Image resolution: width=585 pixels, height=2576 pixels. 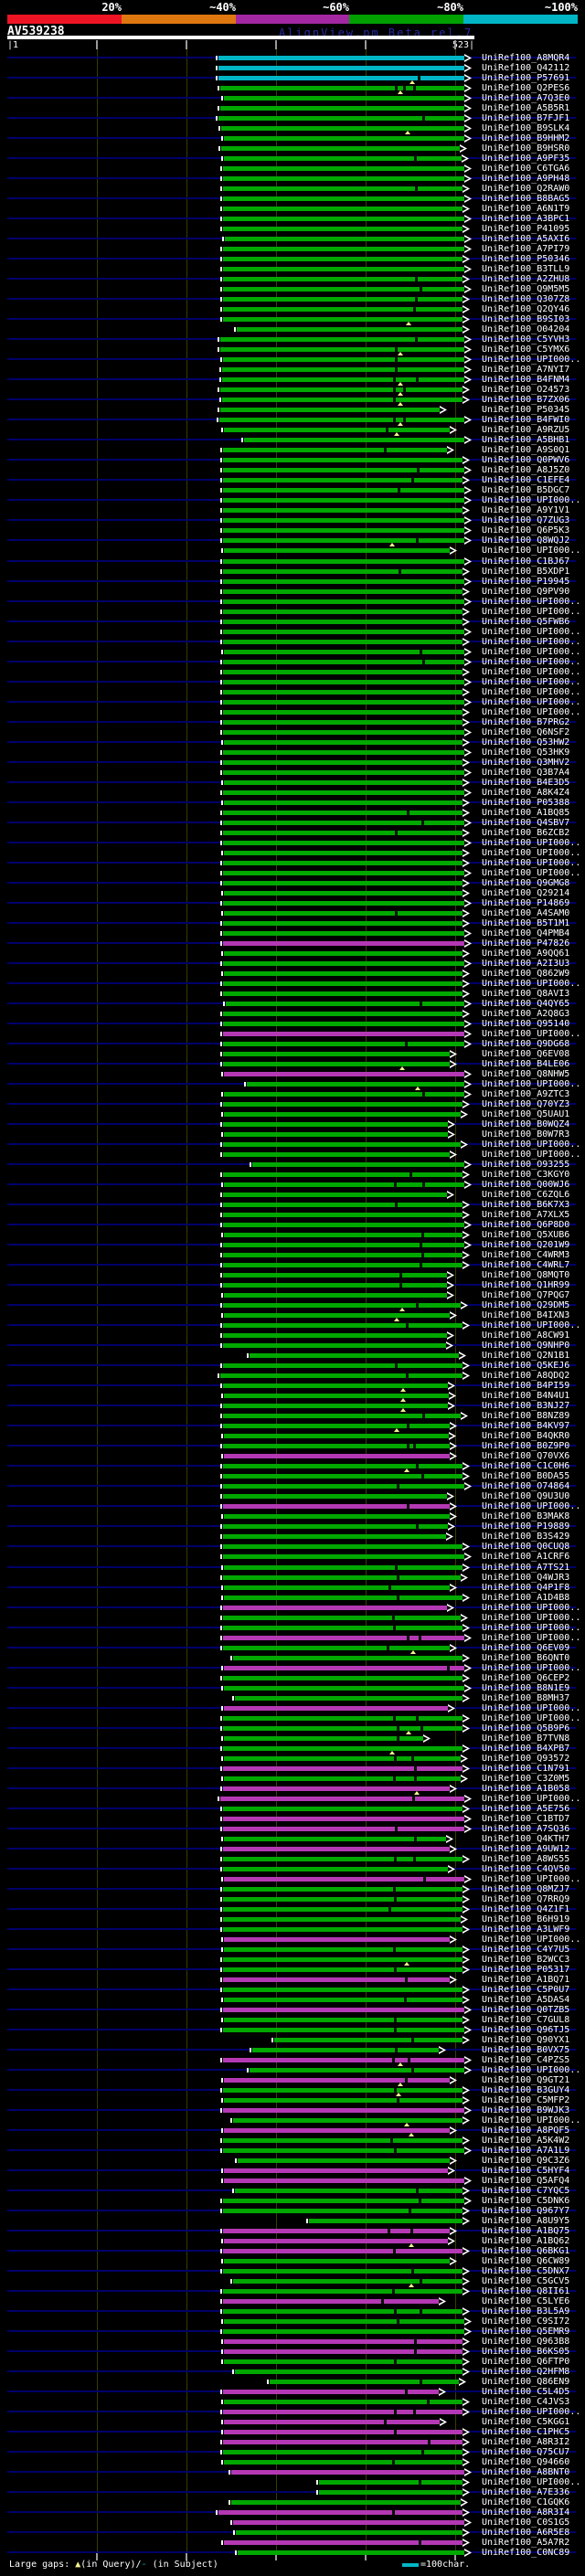 What do you see at coordinates (526, 259) in the screenshot?
I see `hit-label: UniRef100_P50346` at bounding box center [526, 259].